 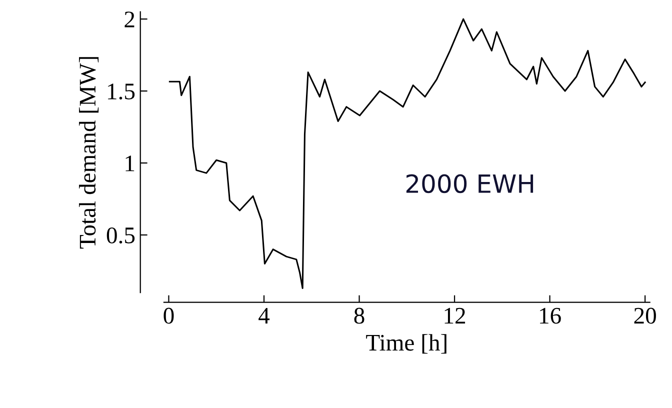 What do you see at coordinates (130, 164) in the screenshot?
I see `y-tick-label: 1` at bounding box center [130, 164].